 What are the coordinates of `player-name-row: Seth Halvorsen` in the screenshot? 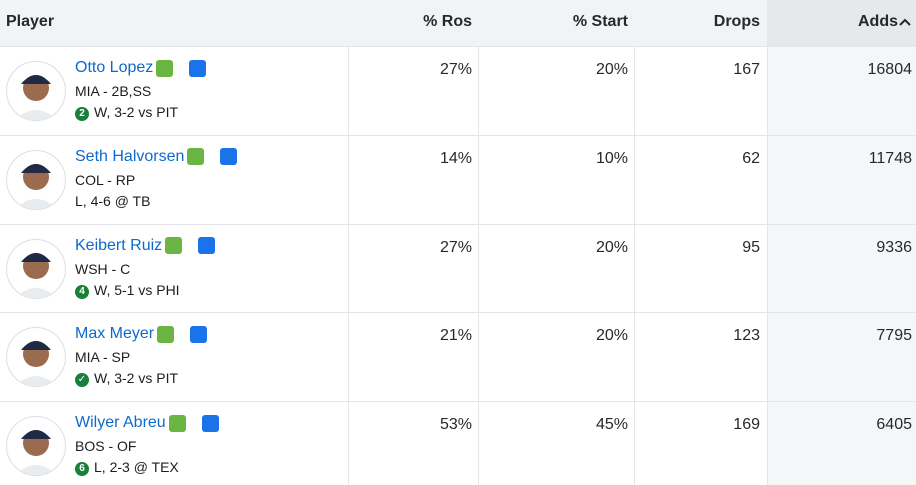 It's located at (156, 156).